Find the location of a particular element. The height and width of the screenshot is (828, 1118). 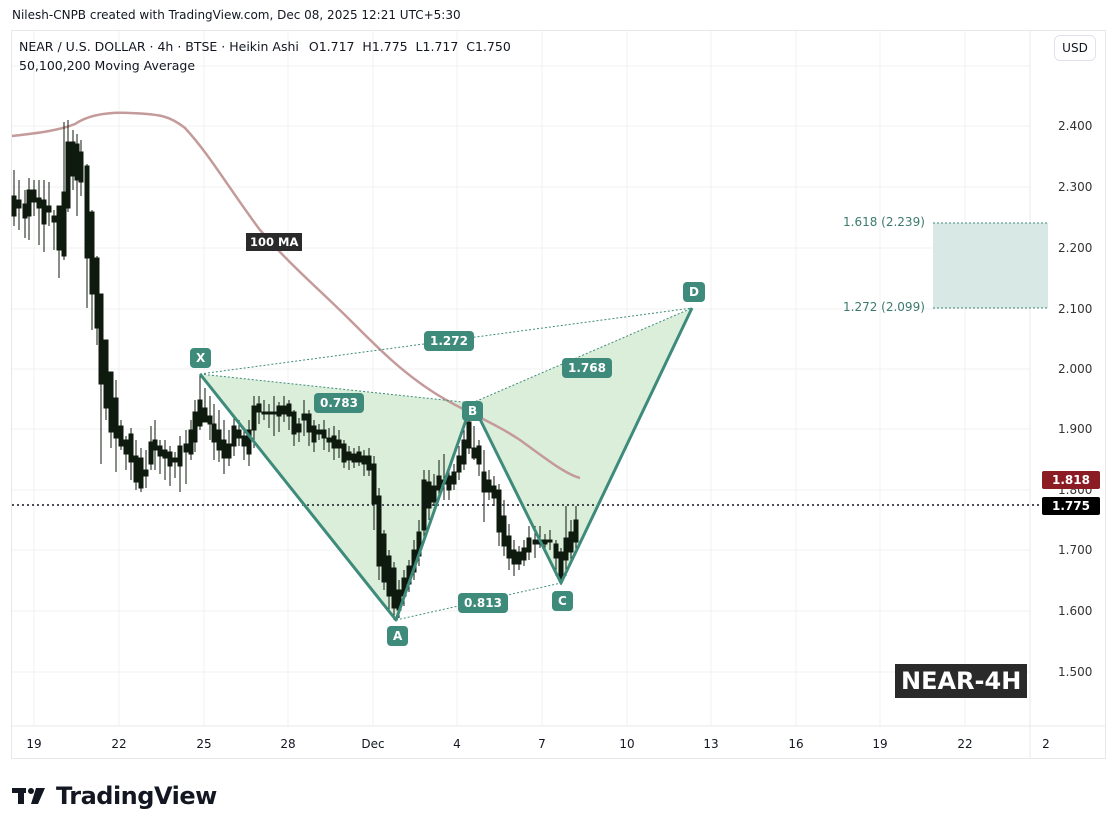

tradingview-logo: TradingView is located at coordinates (114, 796).